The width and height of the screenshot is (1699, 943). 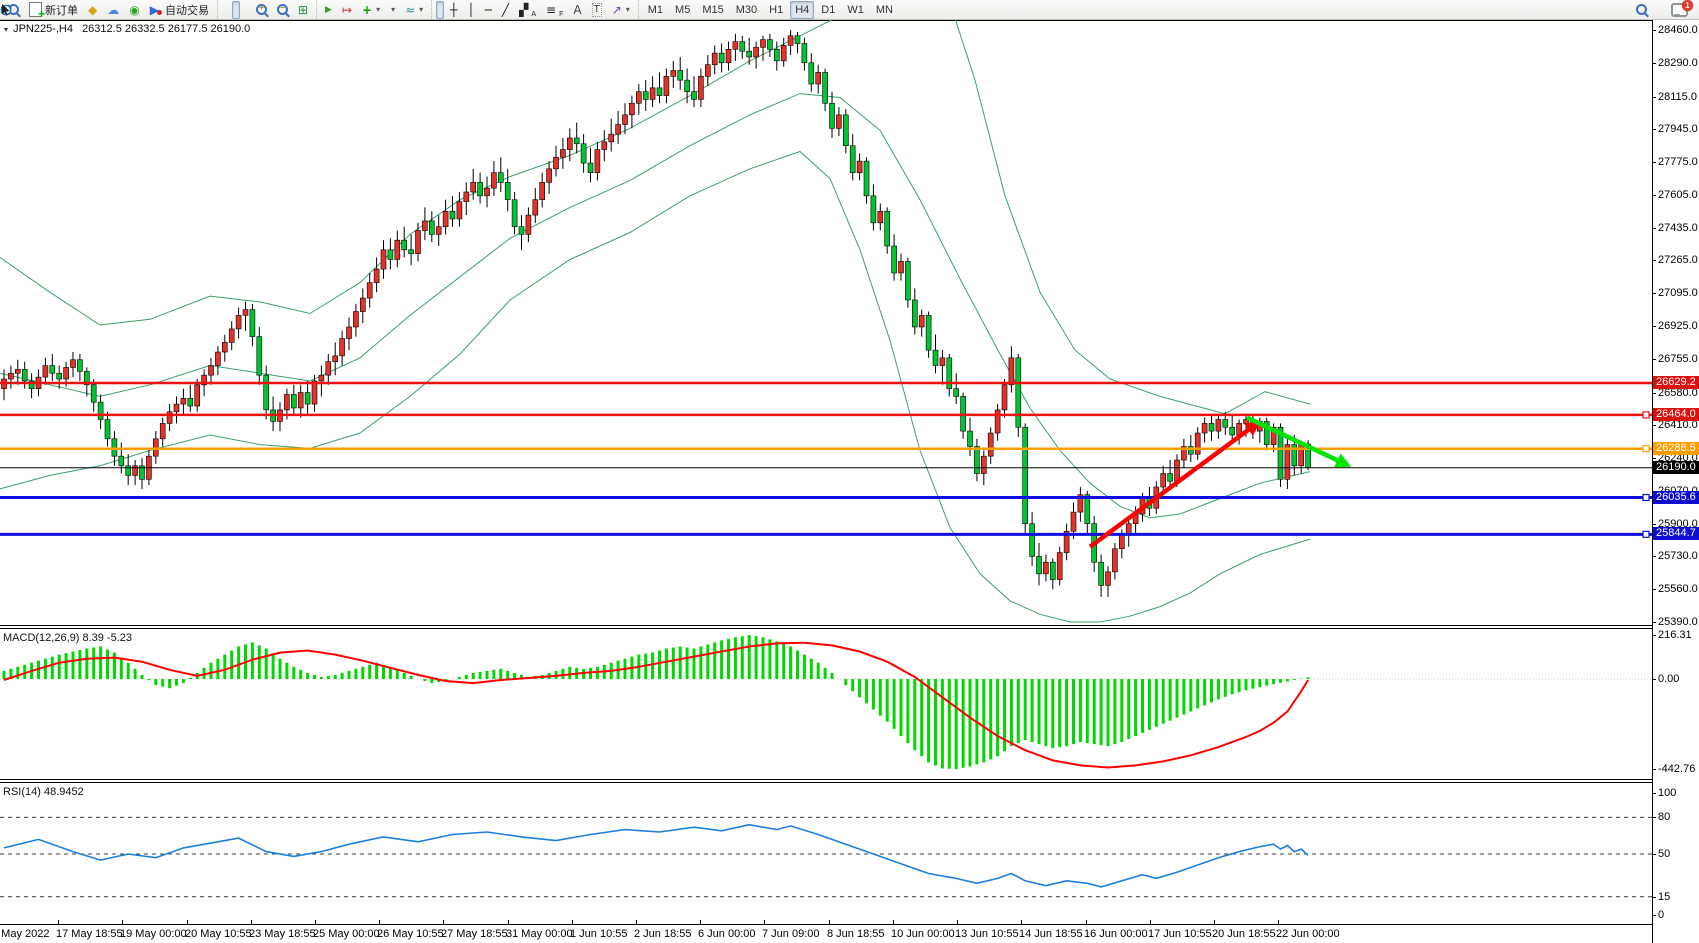 I want to click on price-tag-26035.6: 26035.6, so click(x=1676, y=497).